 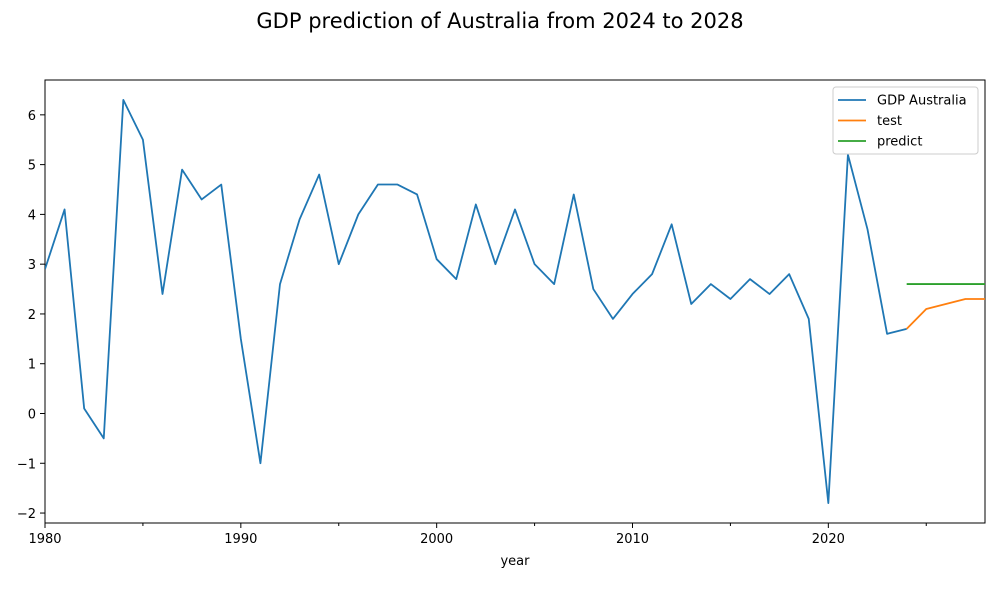 What do you see at coordinates (922, 101) in the screenshot?
I see `legend-label: GDP Australia` at bounding box center [922, 101].